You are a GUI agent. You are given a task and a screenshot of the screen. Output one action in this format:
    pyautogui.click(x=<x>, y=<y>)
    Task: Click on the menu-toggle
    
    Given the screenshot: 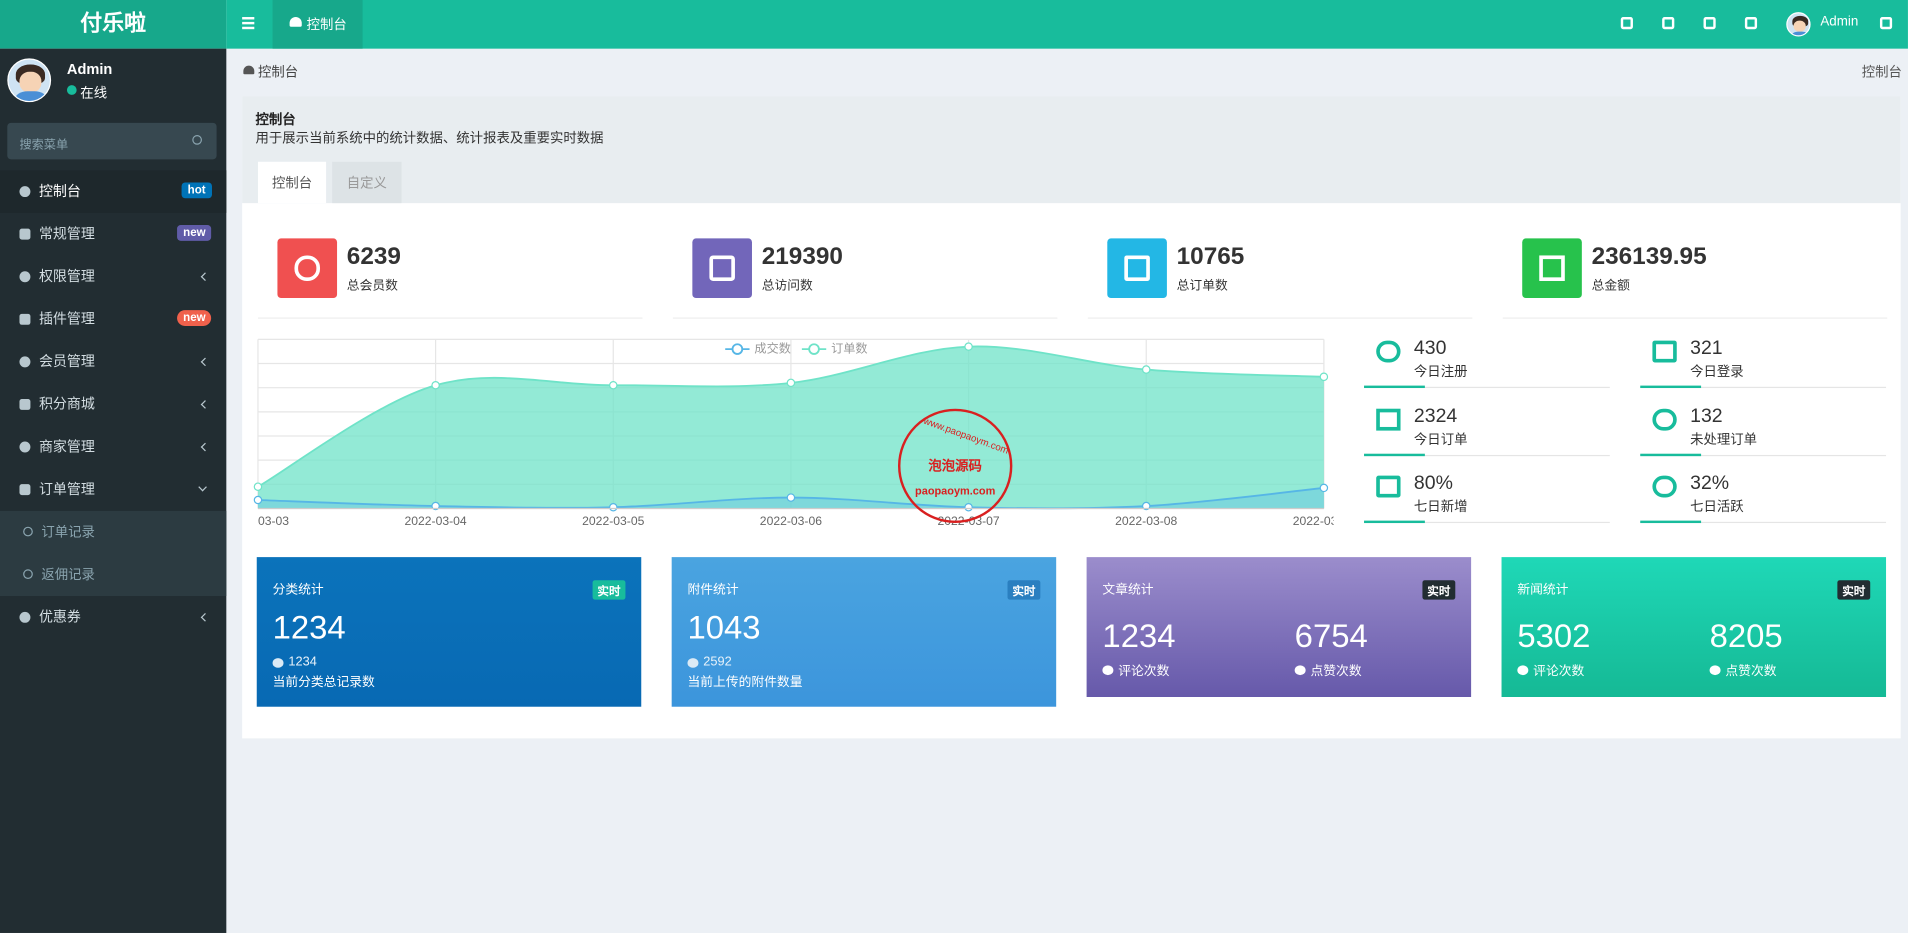 What is the action you would take?
    pyautogui.click(x=248, y=23)
    